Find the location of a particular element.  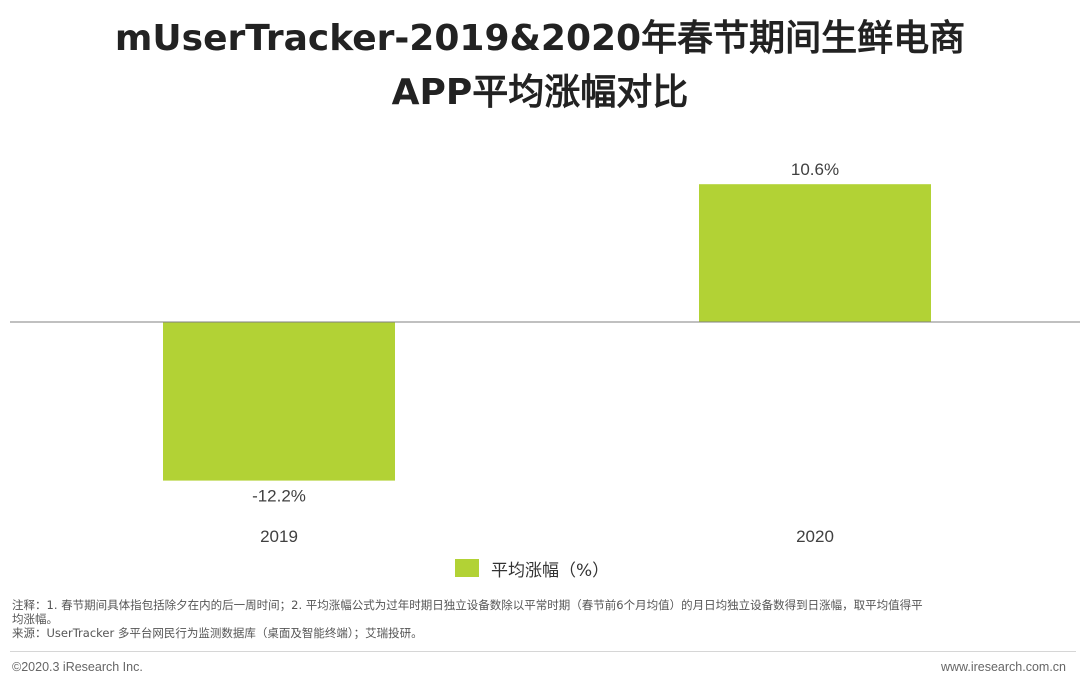

chart-title-line-2: APP平均涨幅对比 is located at coordinates (540, 92).